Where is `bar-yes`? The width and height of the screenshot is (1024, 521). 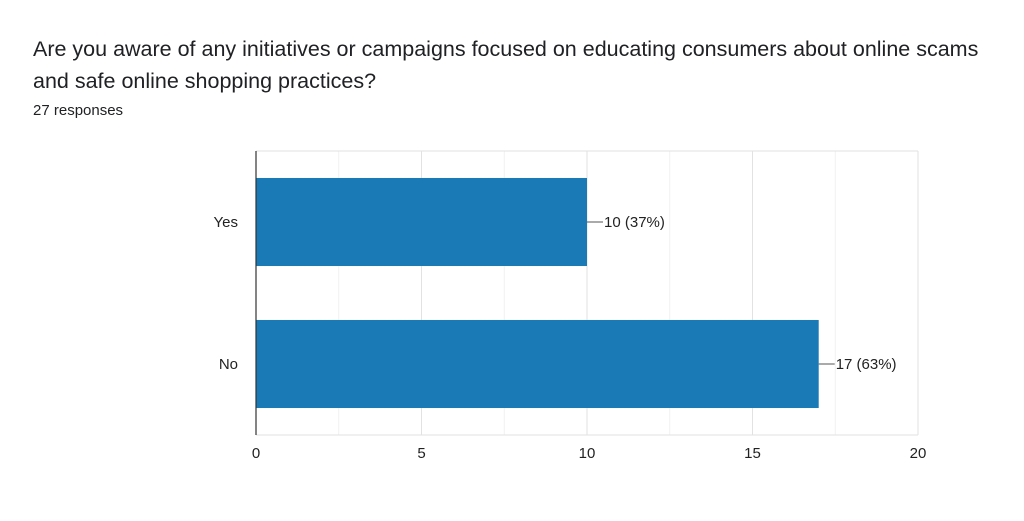
bar-yes is located at coordinates (421, 222).